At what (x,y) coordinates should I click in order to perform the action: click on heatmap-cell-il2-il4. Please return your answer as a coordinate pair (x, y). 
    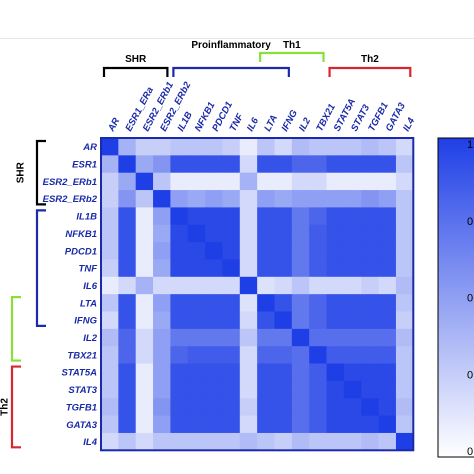
    Looking at the image, I should click on (404, 337).